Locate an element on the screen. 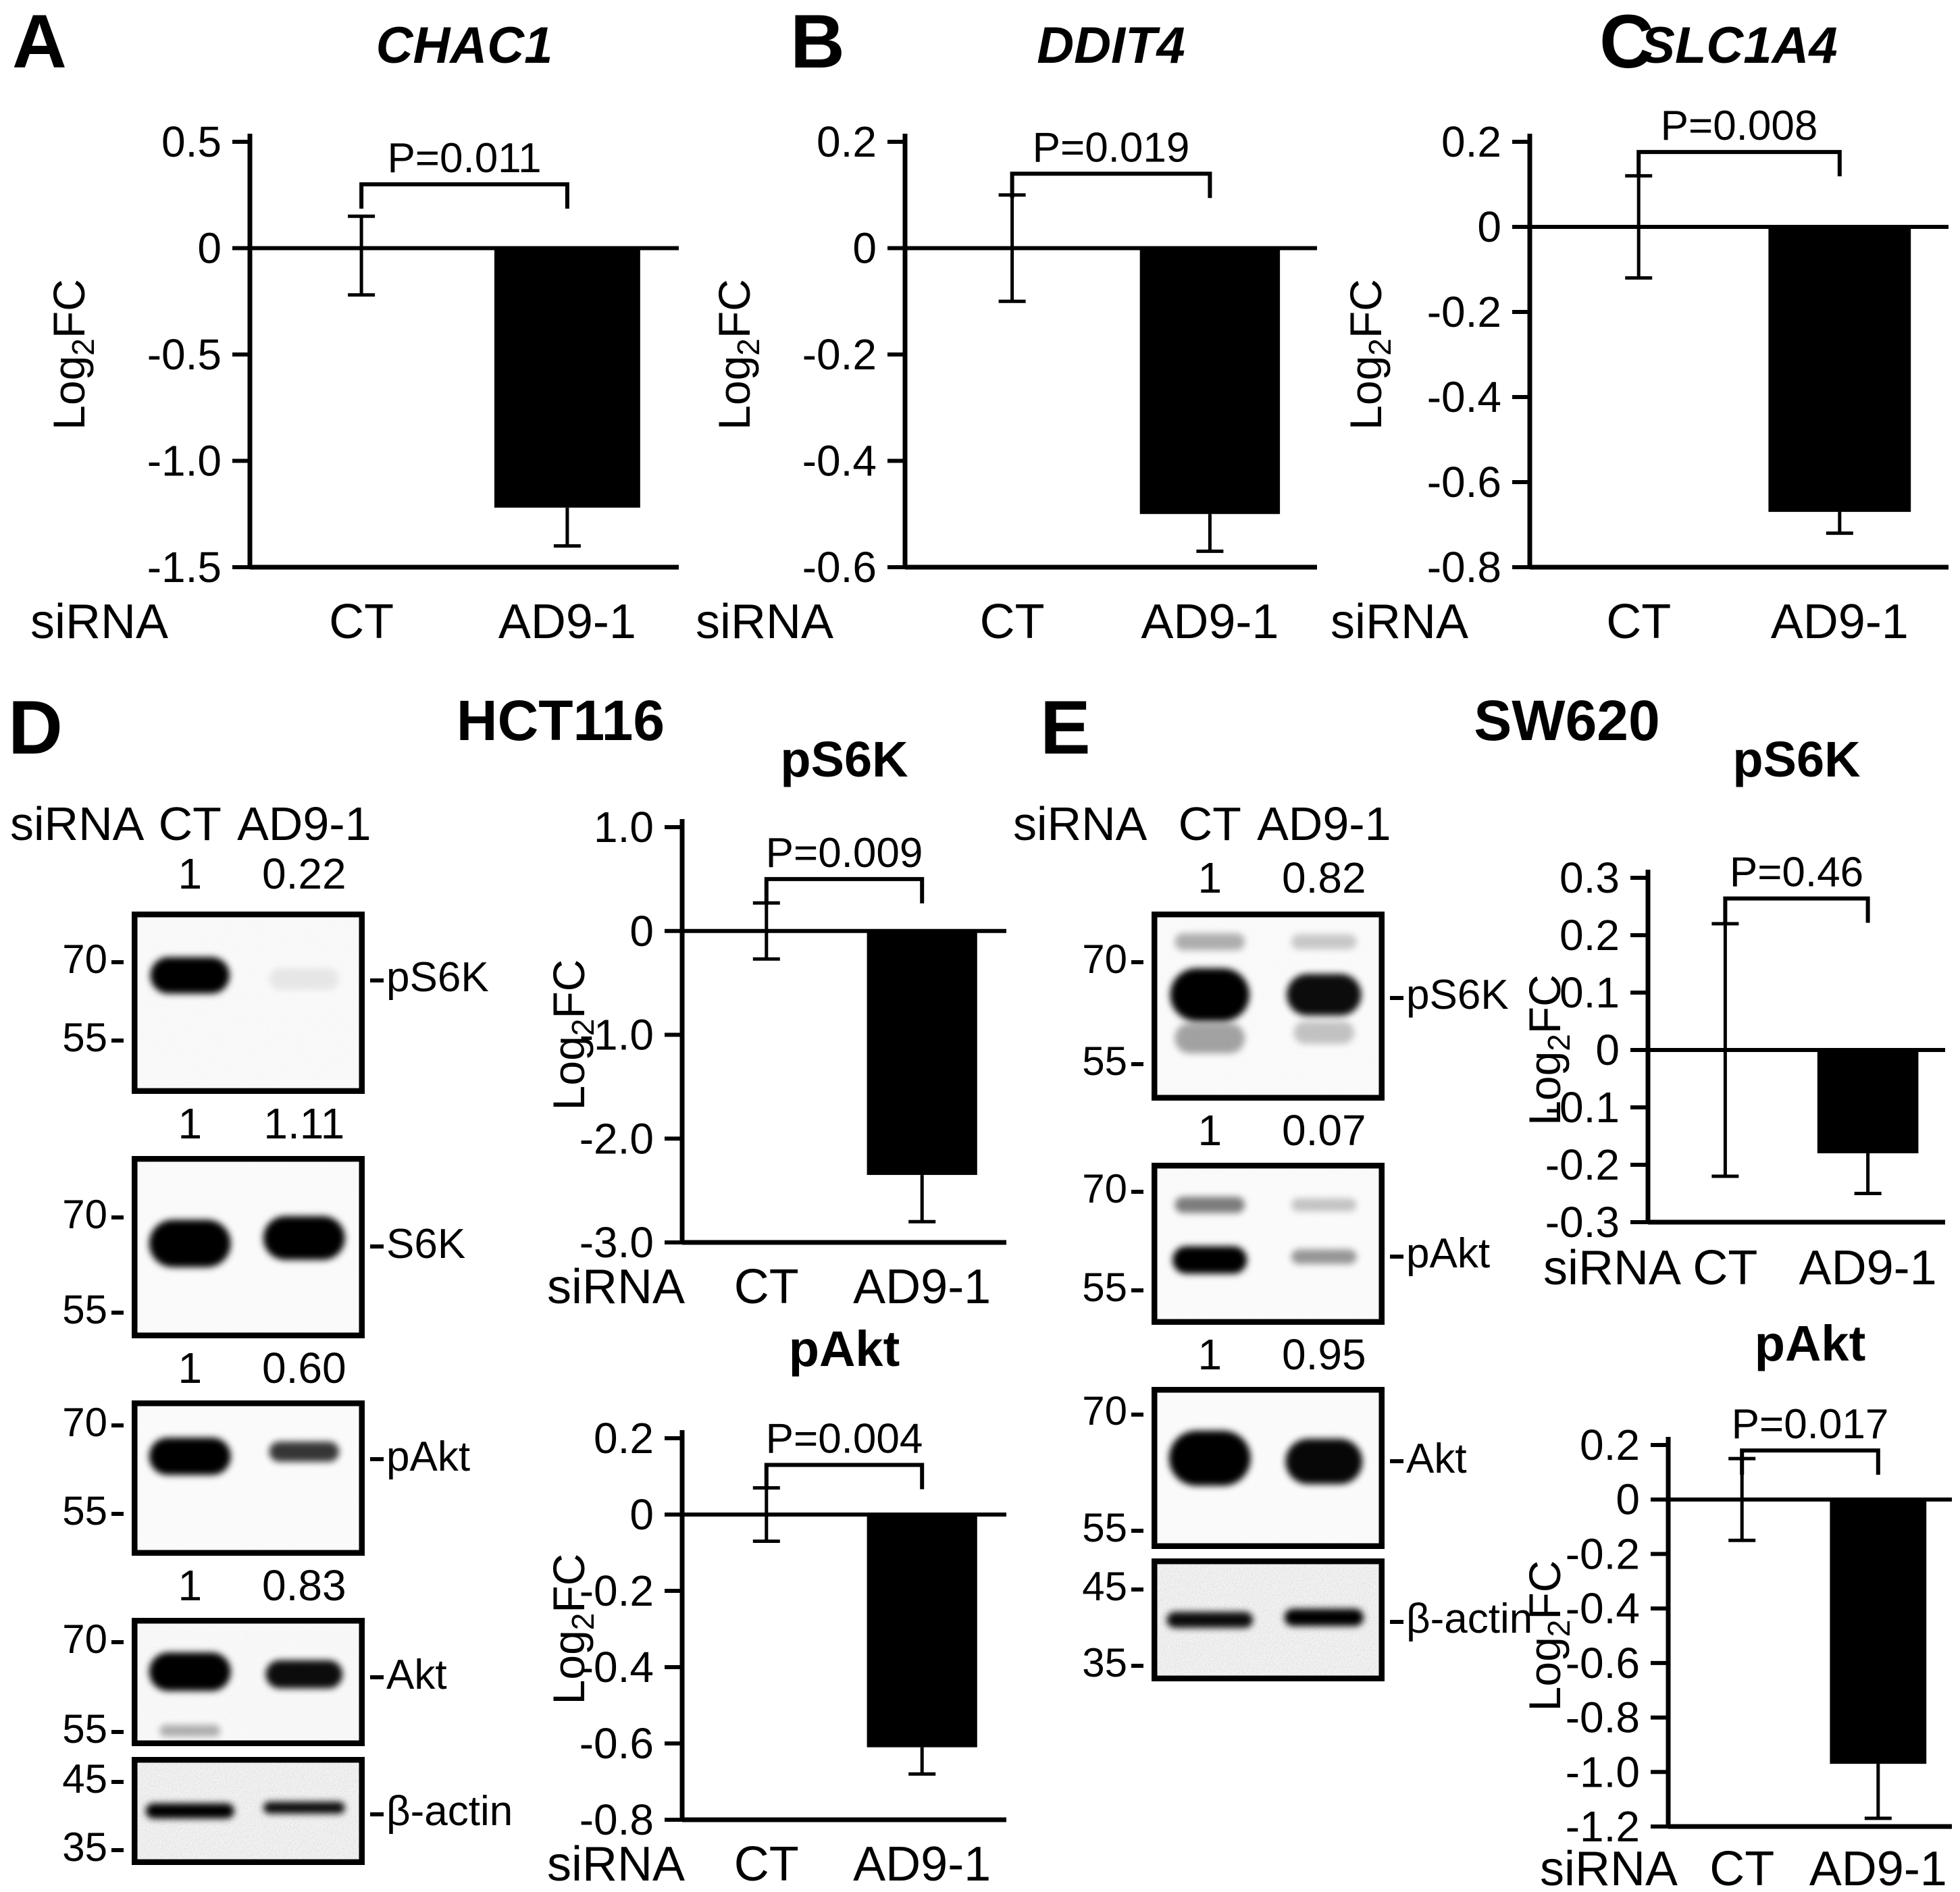 This screenshot has height=1892, width=1960. blot-image-pS6K is located at coordinates (1268, 1008).